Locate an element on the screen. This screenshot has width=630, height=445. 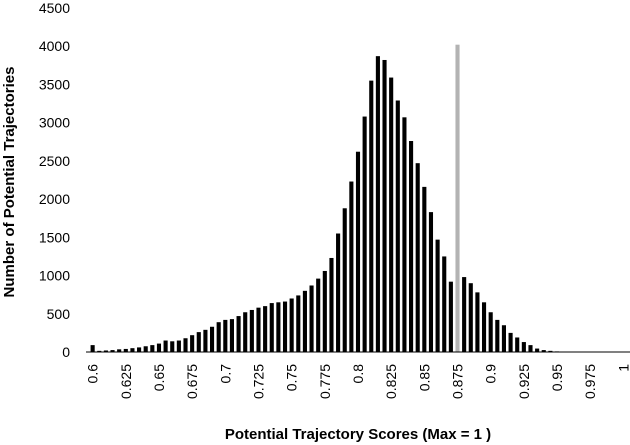
y-tick-label: 0 is located at coordinates (66, 352).